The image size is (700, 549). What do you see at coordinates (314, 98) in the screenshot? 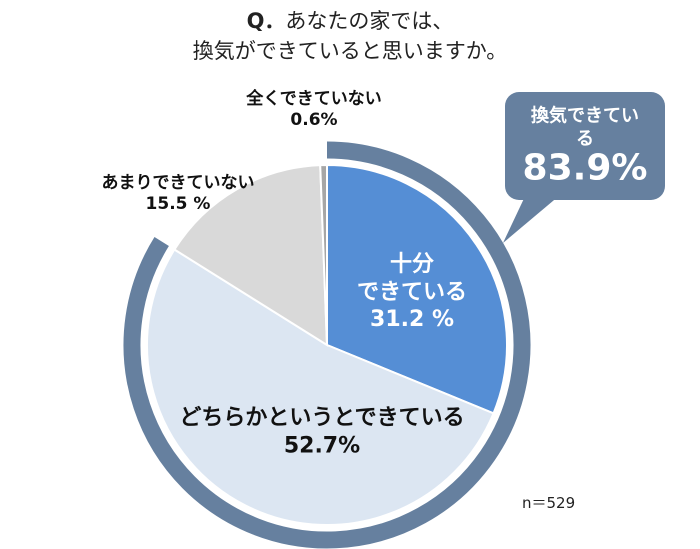
I see `category-label: 全くできていない` at bounding box center [314, 98].